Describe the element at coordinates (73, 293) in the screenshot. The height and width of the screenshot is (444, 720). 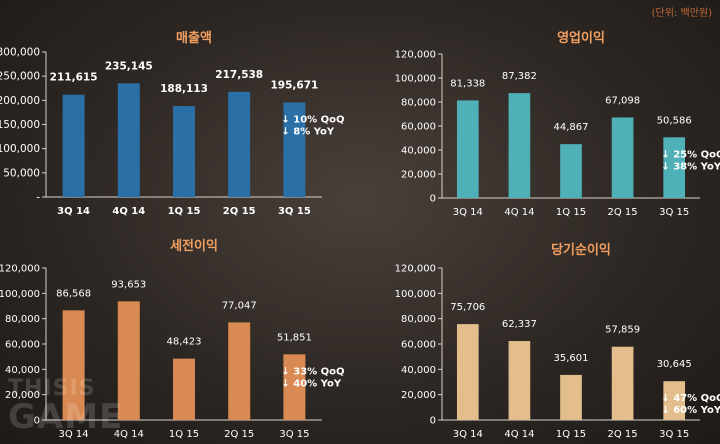
I see `pretax-profit-bar-value-label: 86,568` at that location.